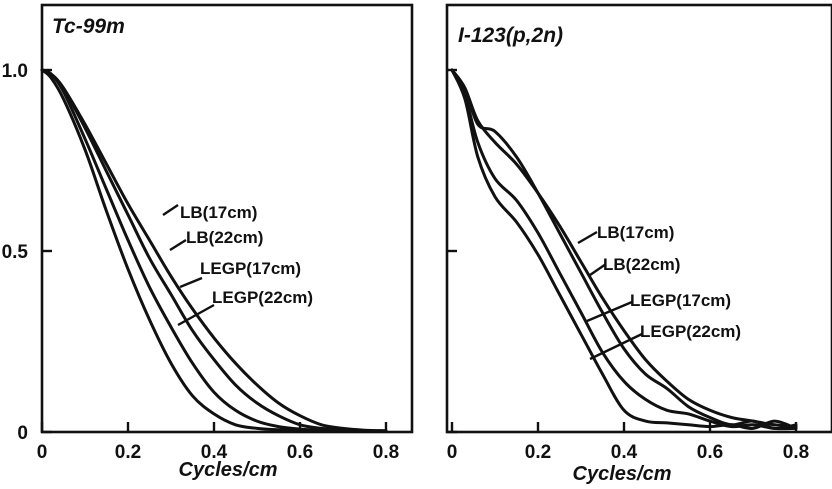  I want to click on y-tick-label: 0.5, so click(15, 252).